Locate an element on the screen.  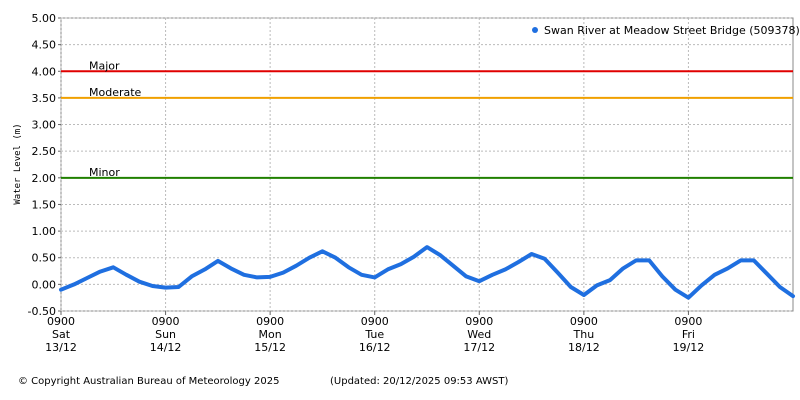
threshold-label: Major is located at coordinates (104, 65).